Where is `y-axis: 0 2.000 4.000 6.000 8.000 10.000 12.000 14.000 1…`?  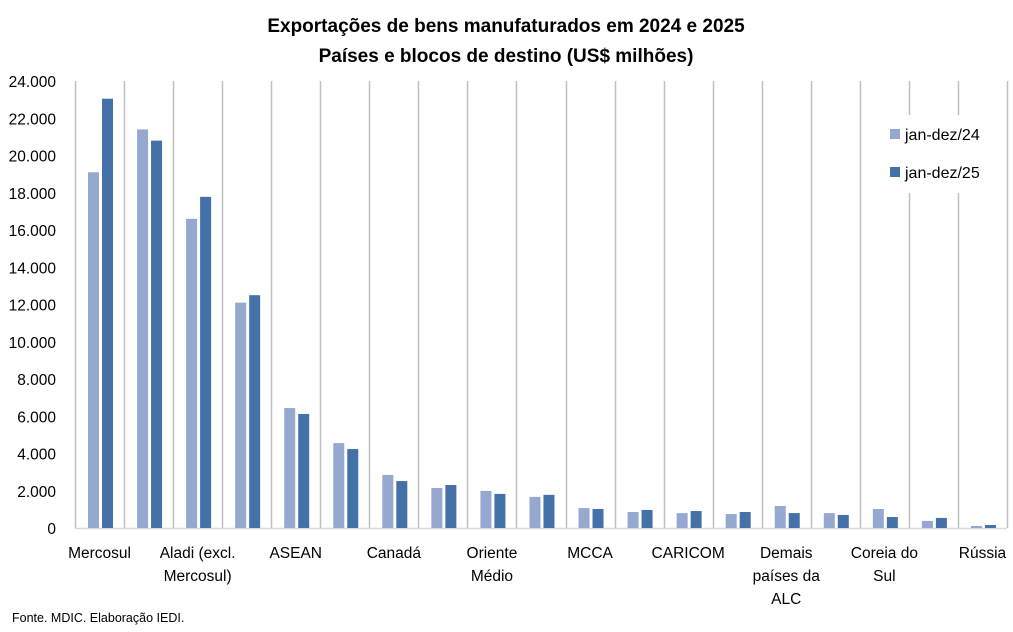 y-axis: 0 2.000 4.000 6.000 8.000 10.000 12.000 14.000 1… is located at coordinates (33, 306).